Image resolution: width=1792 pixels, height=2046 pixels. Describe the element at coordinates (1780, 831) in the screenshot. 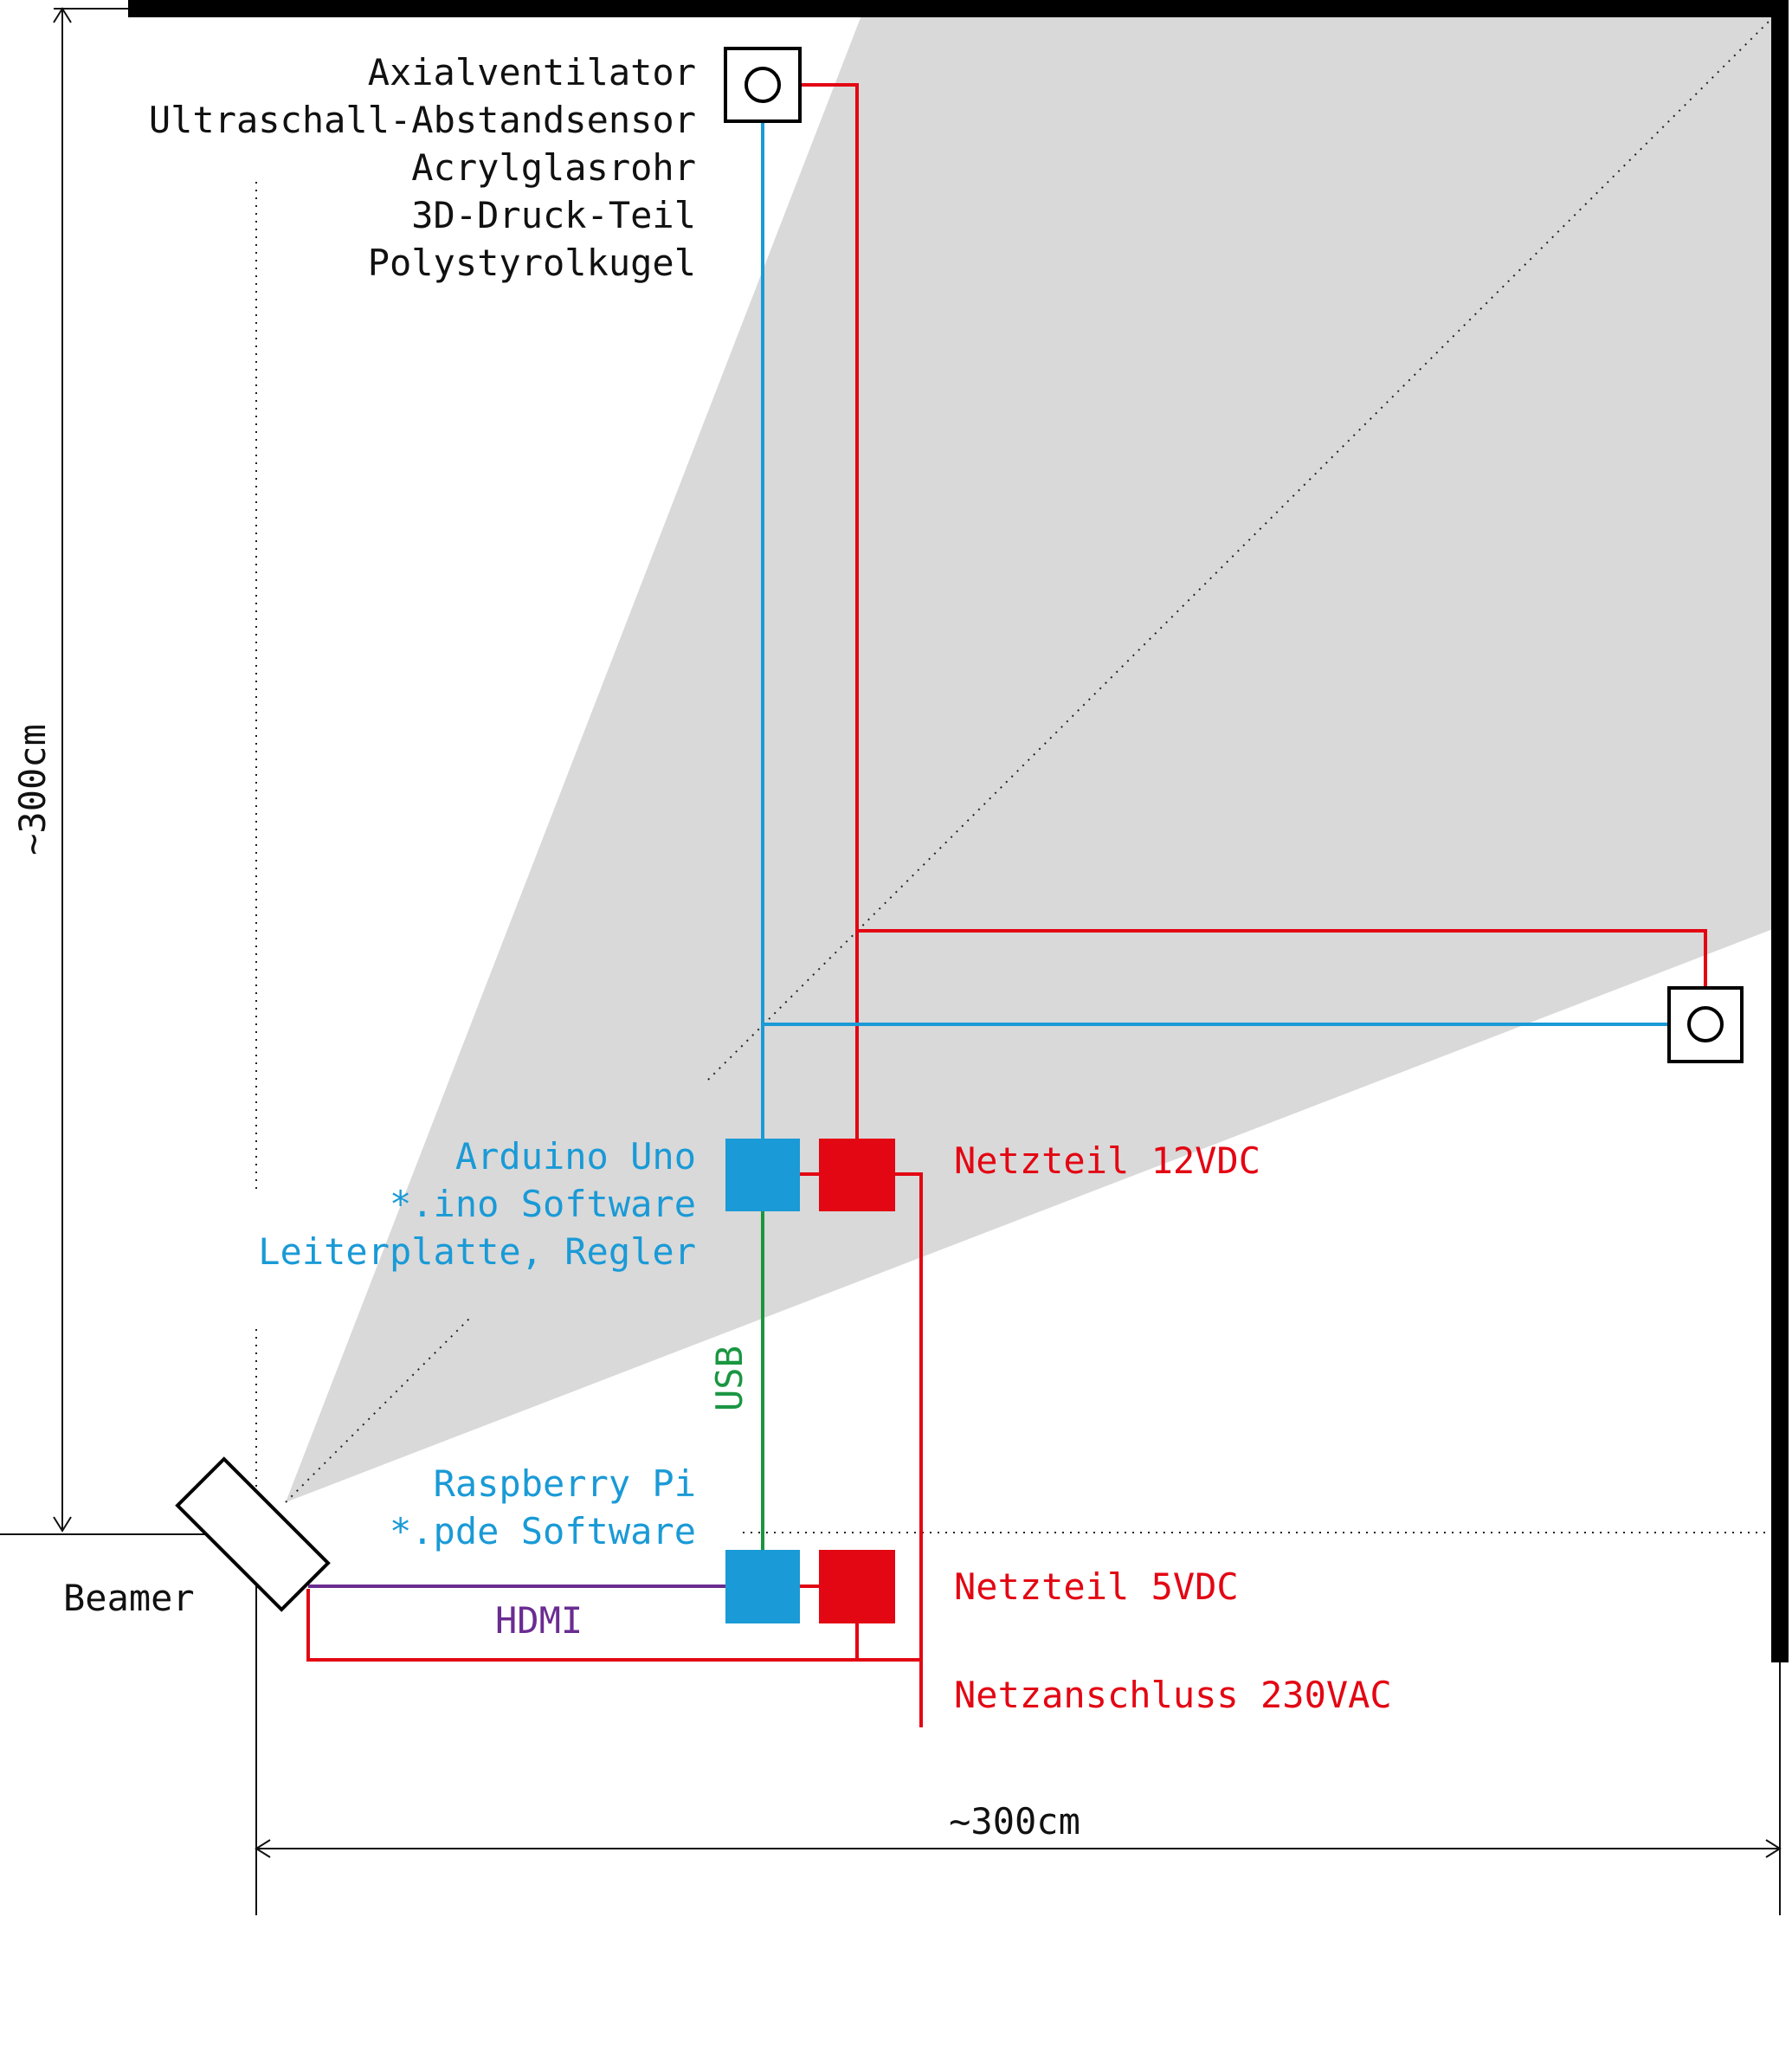

I see `wall-right` at that location.